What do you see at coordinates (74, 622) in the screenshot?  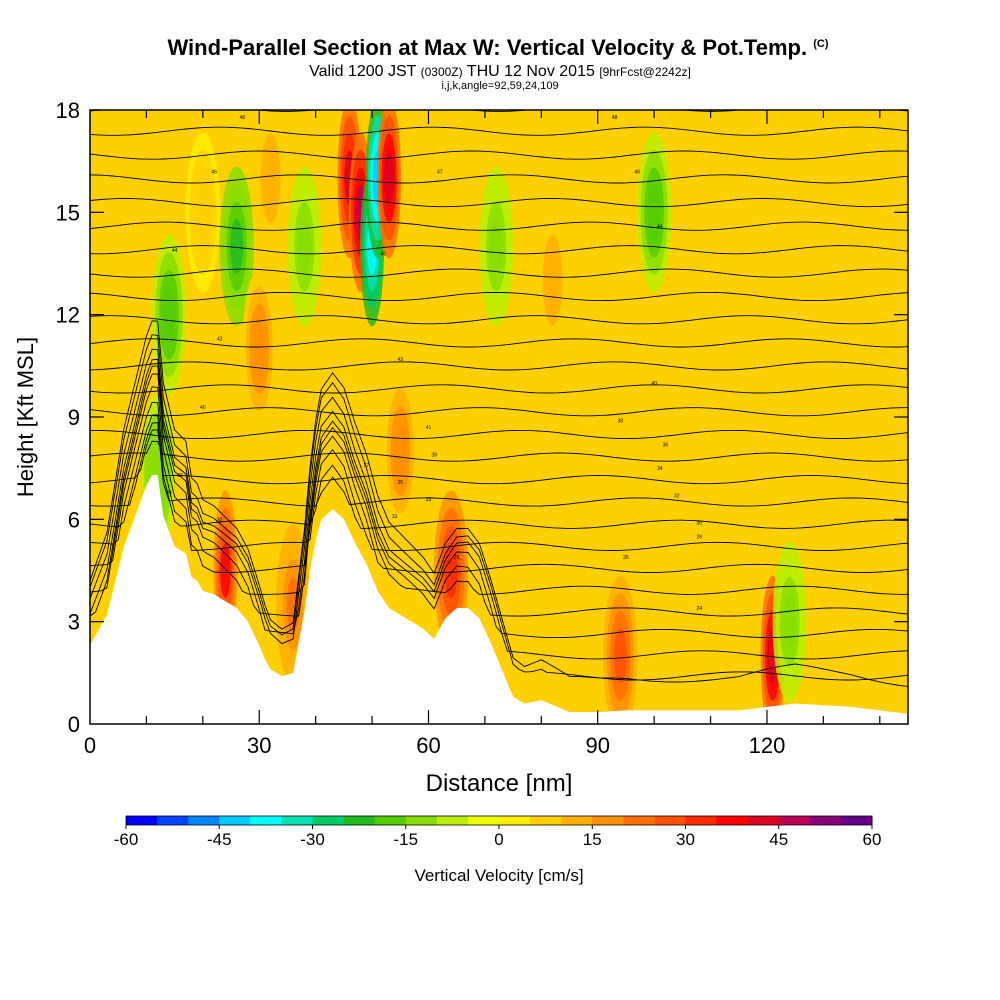 I see `y-tick-label: 3` at bounding box center [74, 622].